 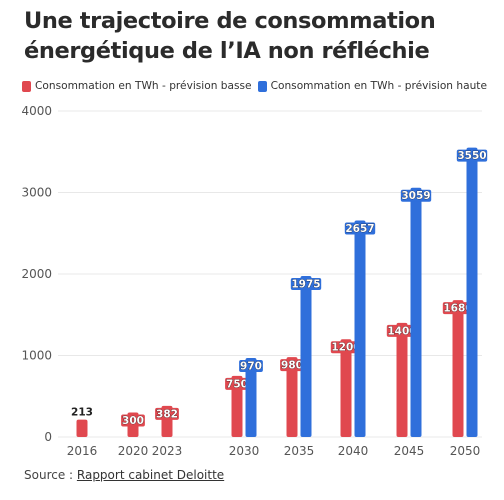 I want to click on legend-label-high: Consommation en TWh - prévision haute, so click(x=378, y=86).